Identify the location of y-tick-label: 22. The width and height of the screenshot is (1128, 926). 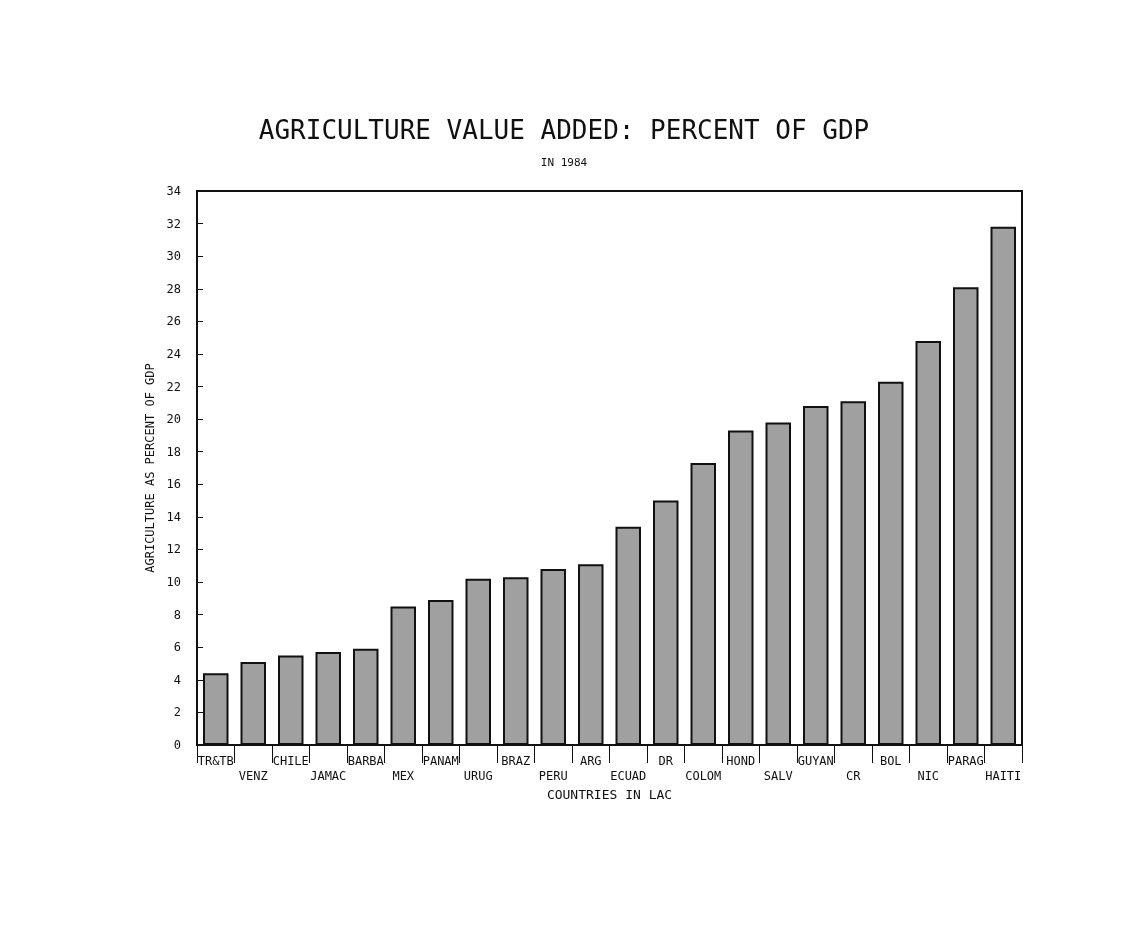
(173, 386).